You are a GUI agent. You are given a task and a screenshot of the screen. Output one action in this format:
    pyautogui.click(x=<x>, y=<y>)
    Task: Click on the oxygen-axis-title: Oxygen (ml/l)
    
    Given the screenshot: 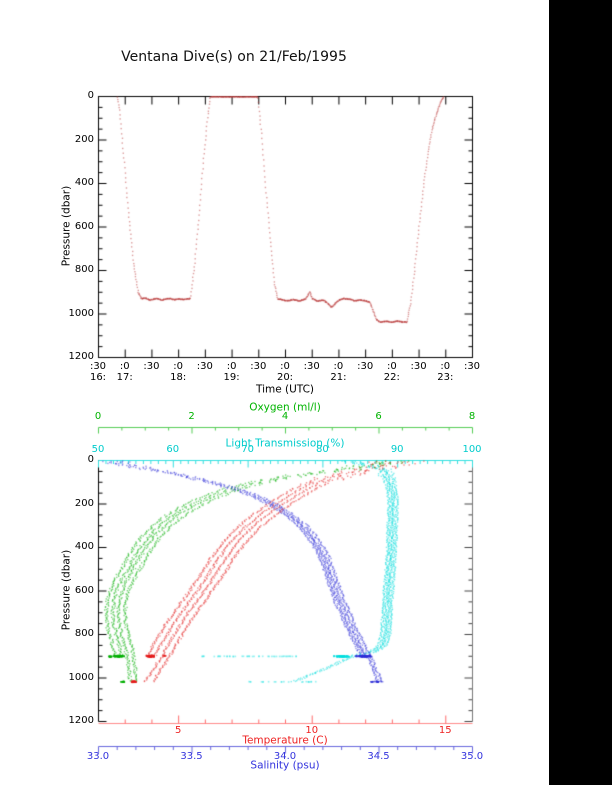 What is the action you would take?
    pyautogui.click(x=285, y=407)
    